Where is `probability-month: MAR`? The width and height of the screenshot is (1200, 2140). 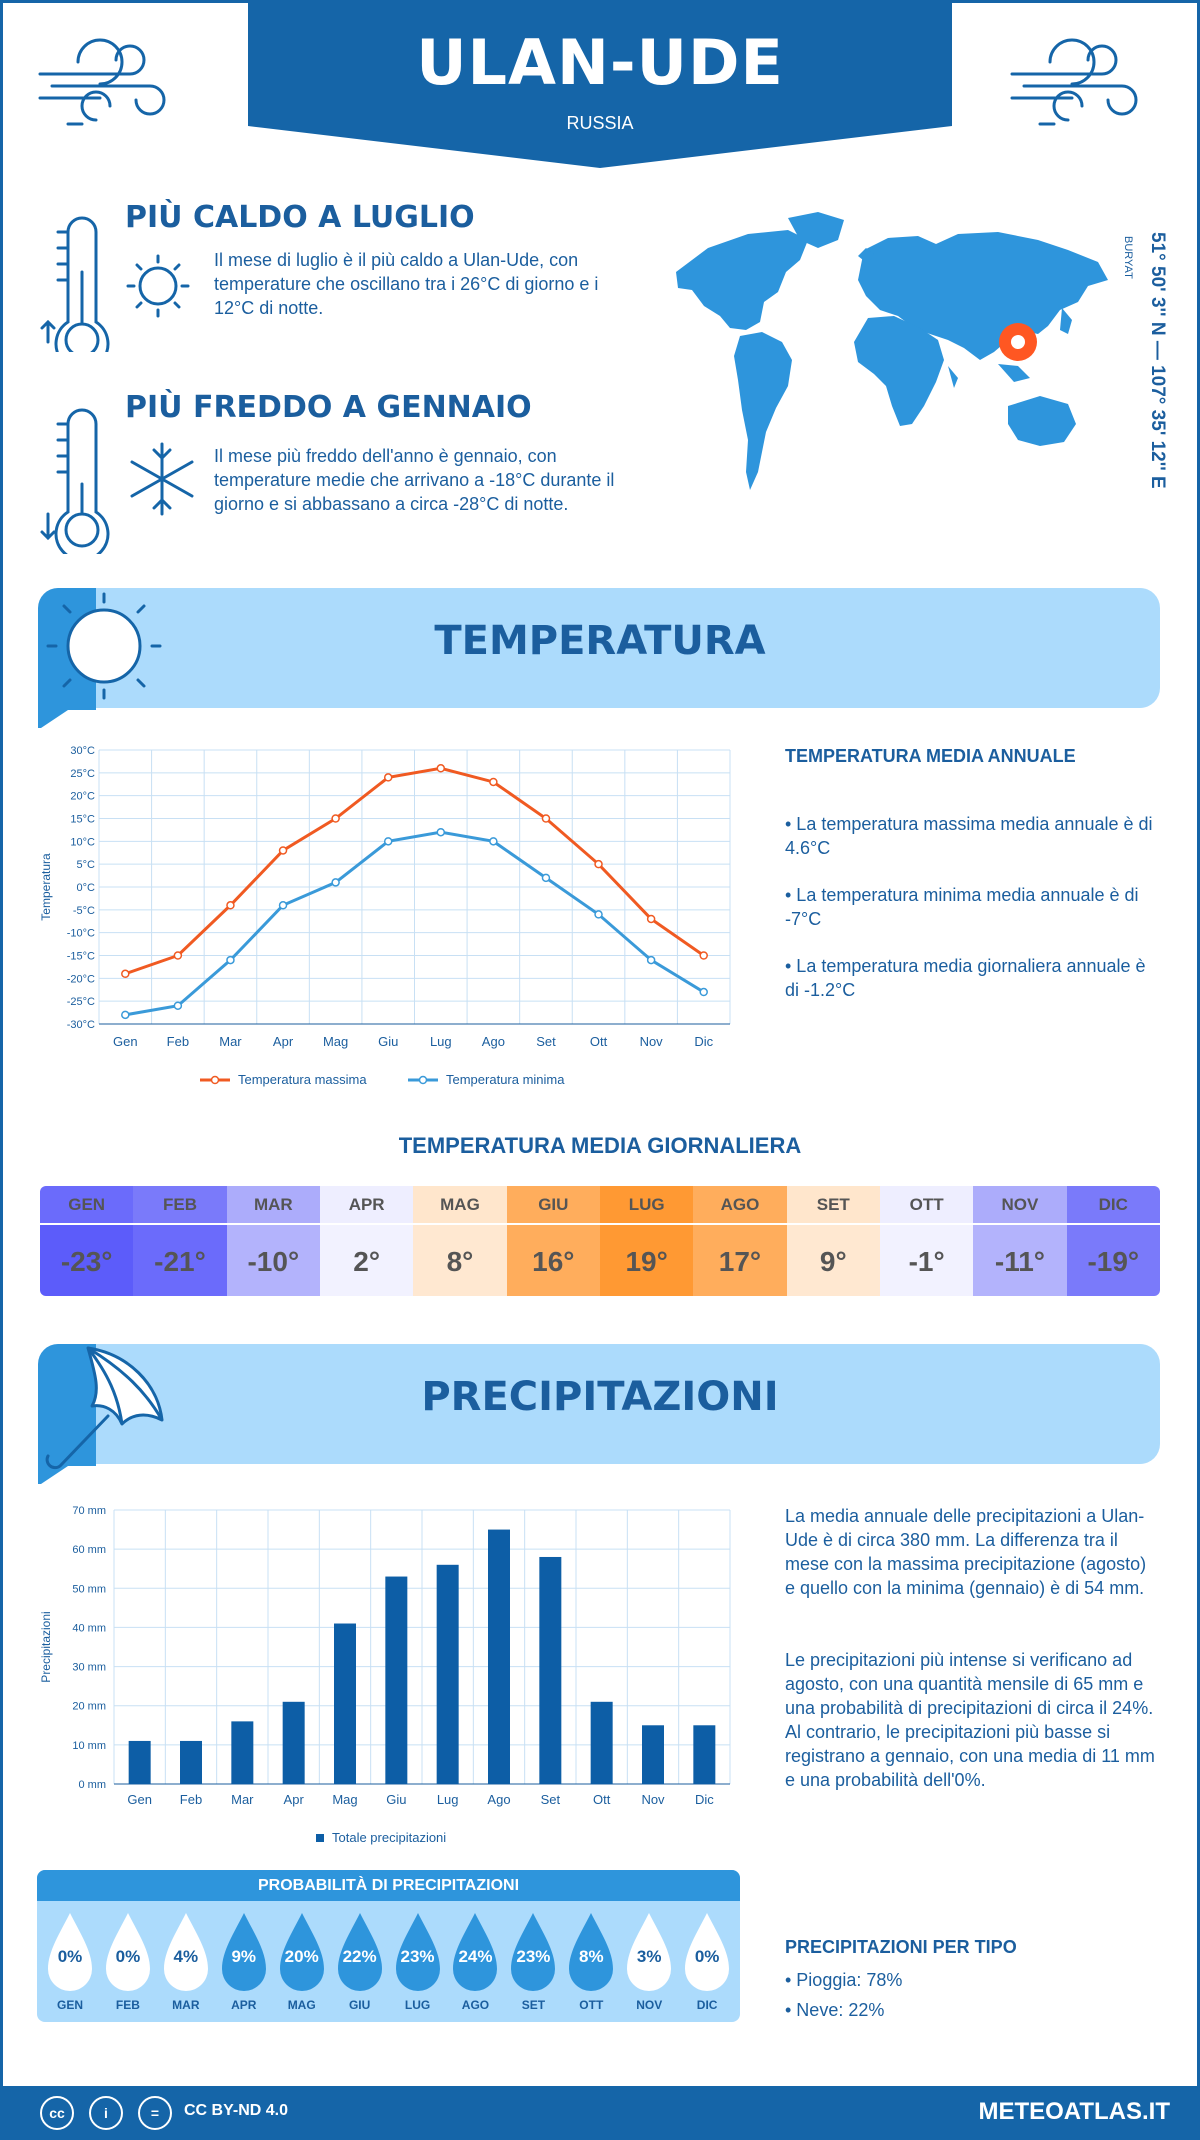 probability-month: MAR is located at coordinates (186, 2005).